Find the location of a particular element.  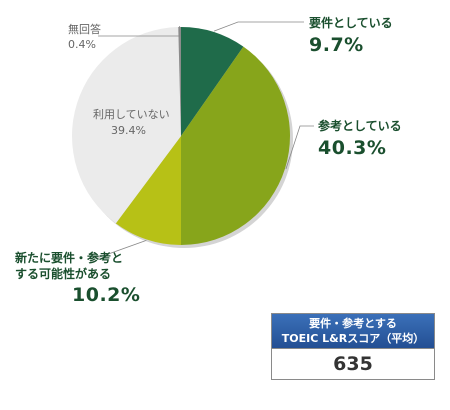

slice-label-no-answer: 無回答 is located at coordinates (84, 29).